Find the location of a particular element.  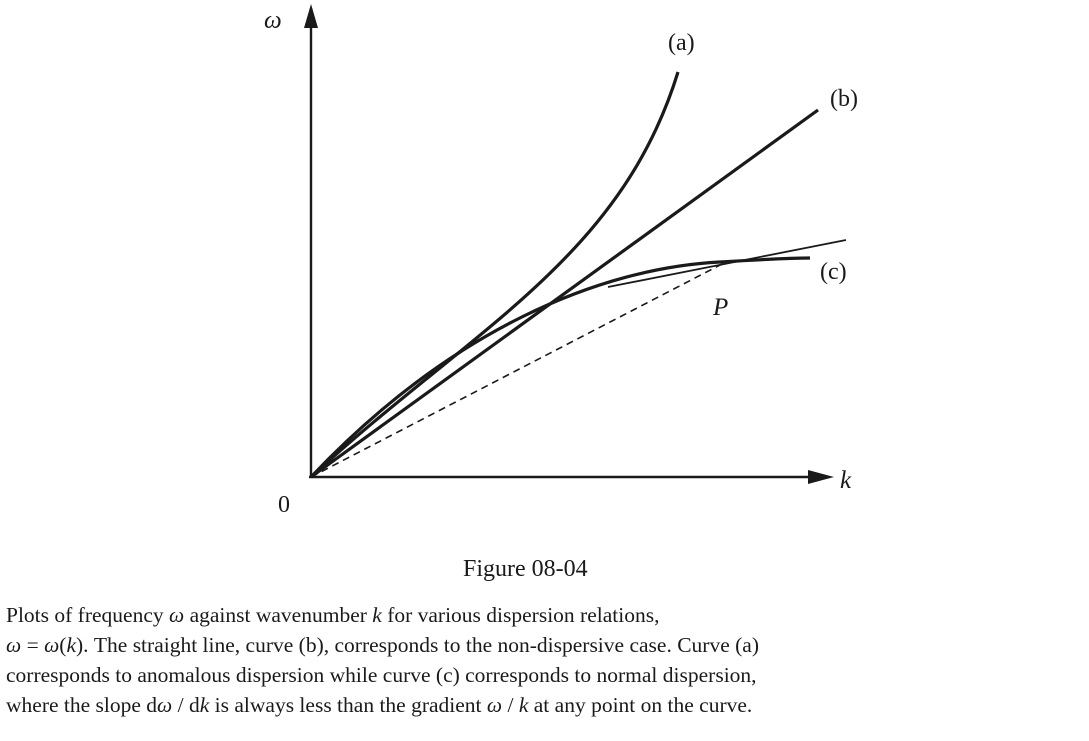

curve-c-label: (c) is located at coordinates (833, 272).